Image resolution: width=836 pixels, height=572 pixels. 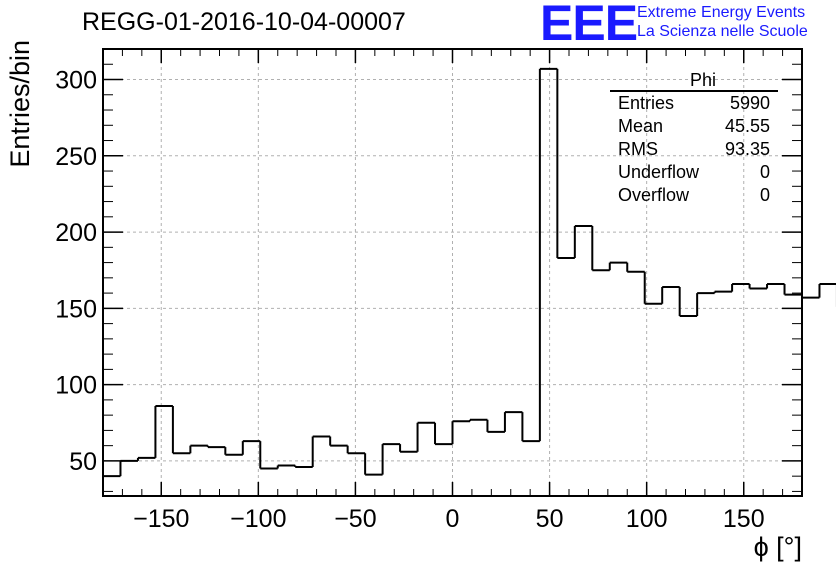 What do you see at coordinates (694, 126) in the screenshot?
I see `stats-row-mean: Mean 45.55` at bounding box center [694, 126].